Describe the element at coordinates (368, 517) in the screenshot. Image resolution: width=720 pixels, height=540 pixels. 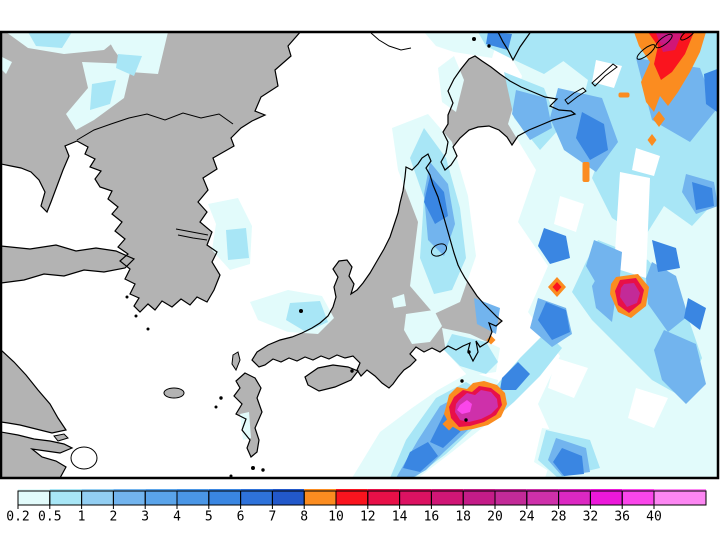
I see `colorbar-label: 12` at that location.